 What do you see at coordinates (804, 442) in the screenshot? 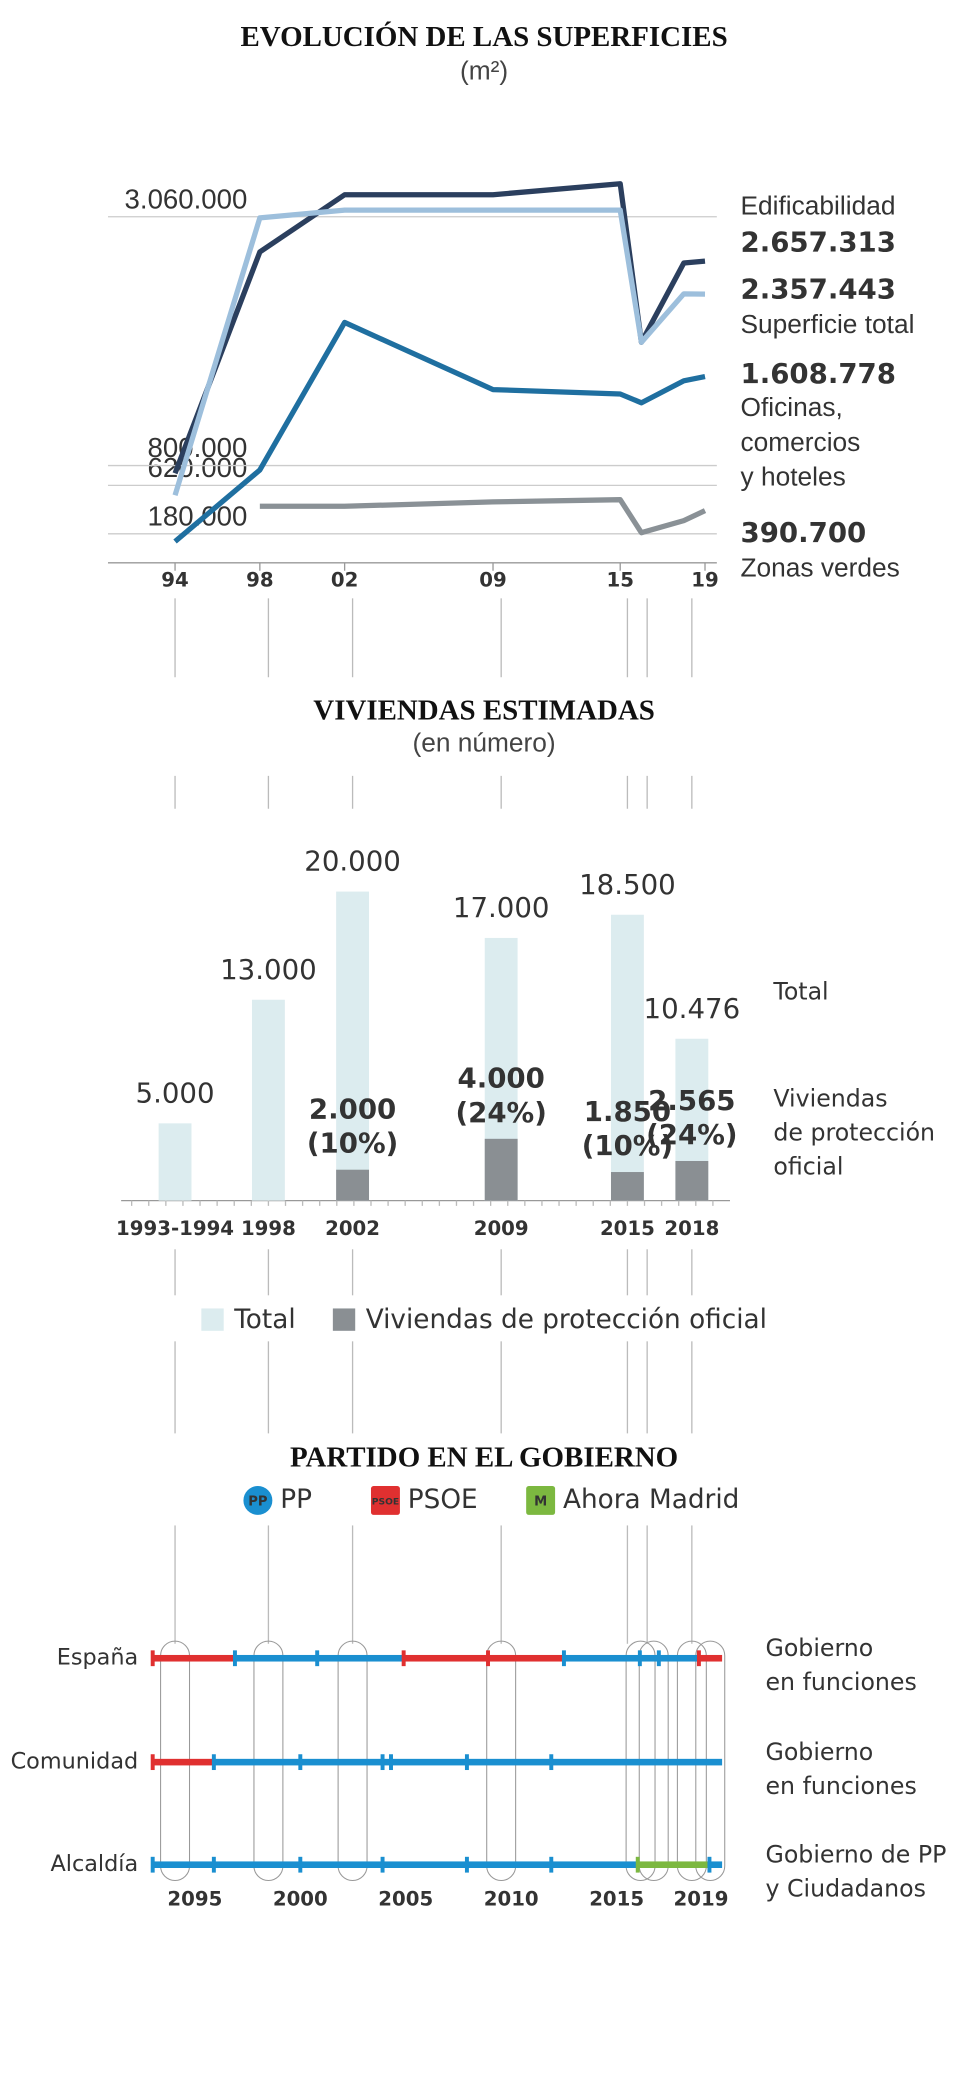
I see `series-label: Oficinas, comercios y hoteles` at bounding box center [804, 442].